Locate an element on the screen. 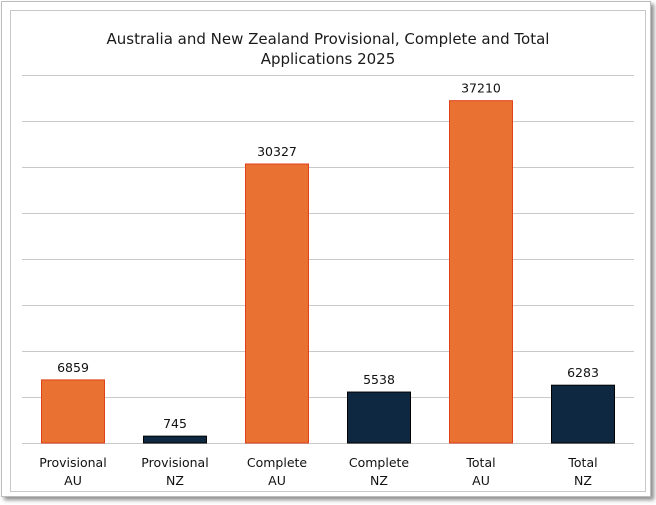 Image resolution: width=656 pixels, height=505 pixels. data-label: 37210 is located at coordinates (481, 88).